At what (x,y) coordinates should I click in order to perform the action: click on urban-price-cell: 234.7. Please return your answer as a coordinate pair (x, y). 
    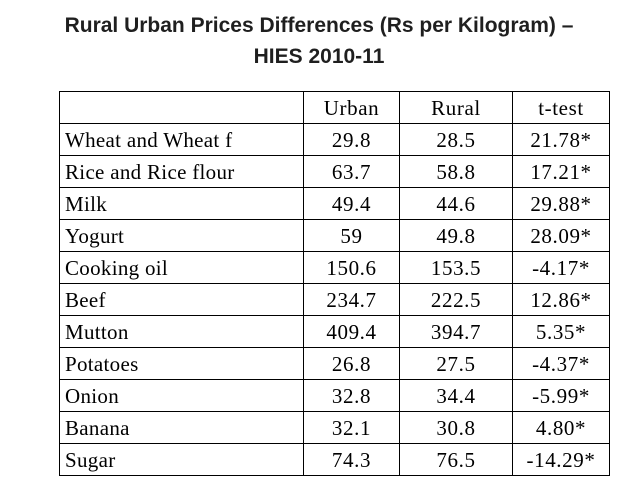
    Looking at the image, I should click on (351, 299).